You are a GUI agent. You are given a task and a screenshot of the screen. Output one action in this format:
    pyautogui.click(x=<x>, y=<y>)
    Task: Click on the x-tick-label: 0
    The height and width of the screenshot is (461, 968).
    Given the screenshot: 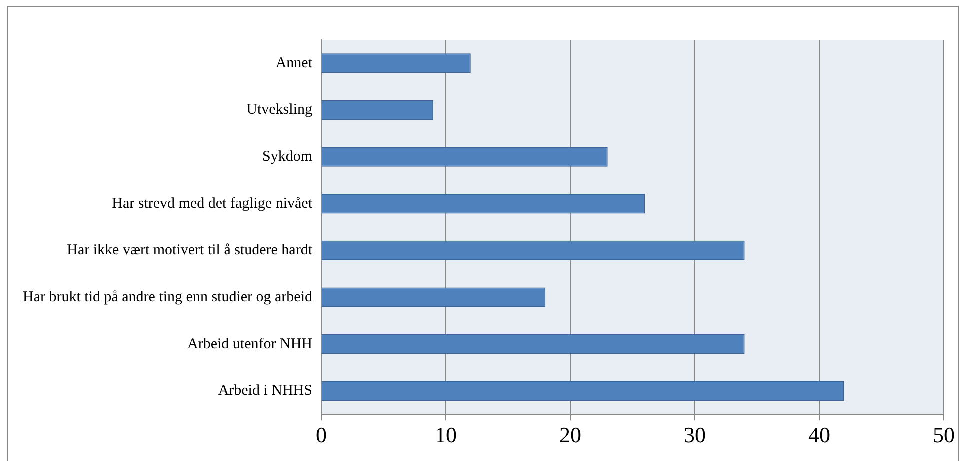 What is the action you would take?
    pyautogui.click(x=321, y=435)
    